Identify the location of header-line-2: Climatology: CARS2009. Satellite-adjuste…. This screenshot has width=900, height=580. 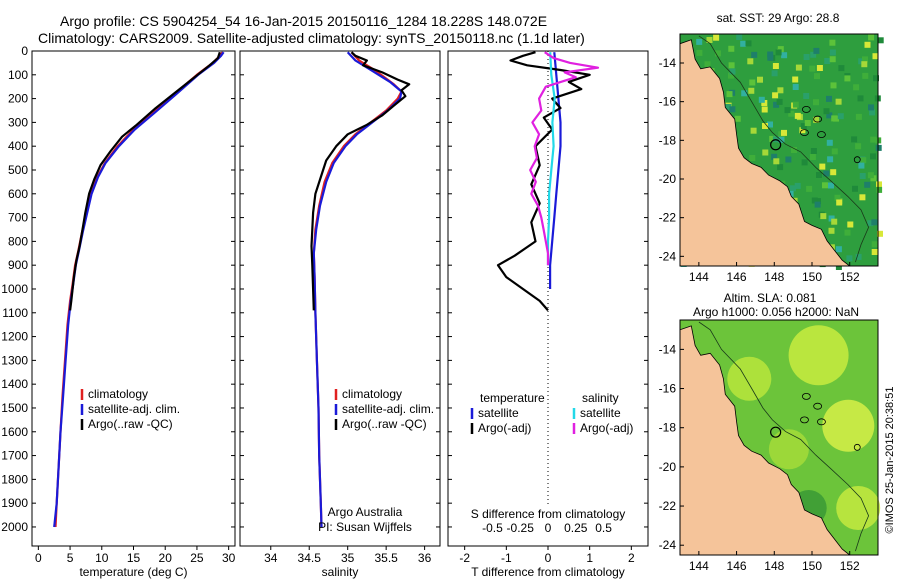
(311, 38).